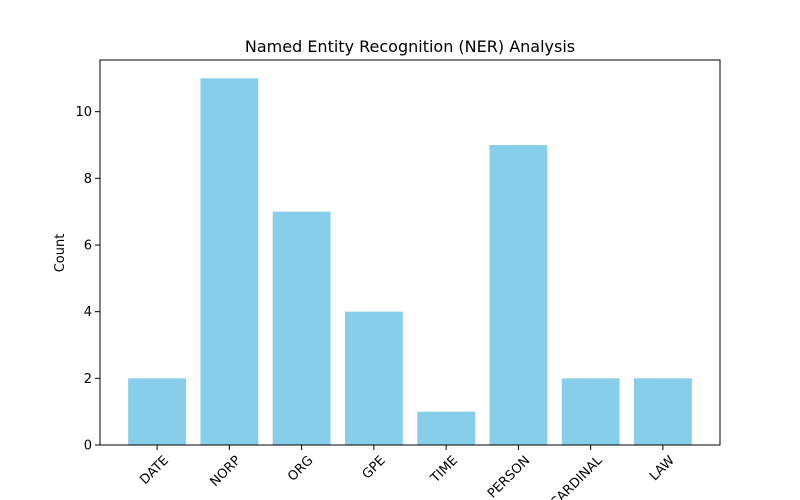 This screenshot has width=800, height=500. Describe the element at coordinates (88, 246) in the screenshot. I see `y-tick-label: 6` at that location.